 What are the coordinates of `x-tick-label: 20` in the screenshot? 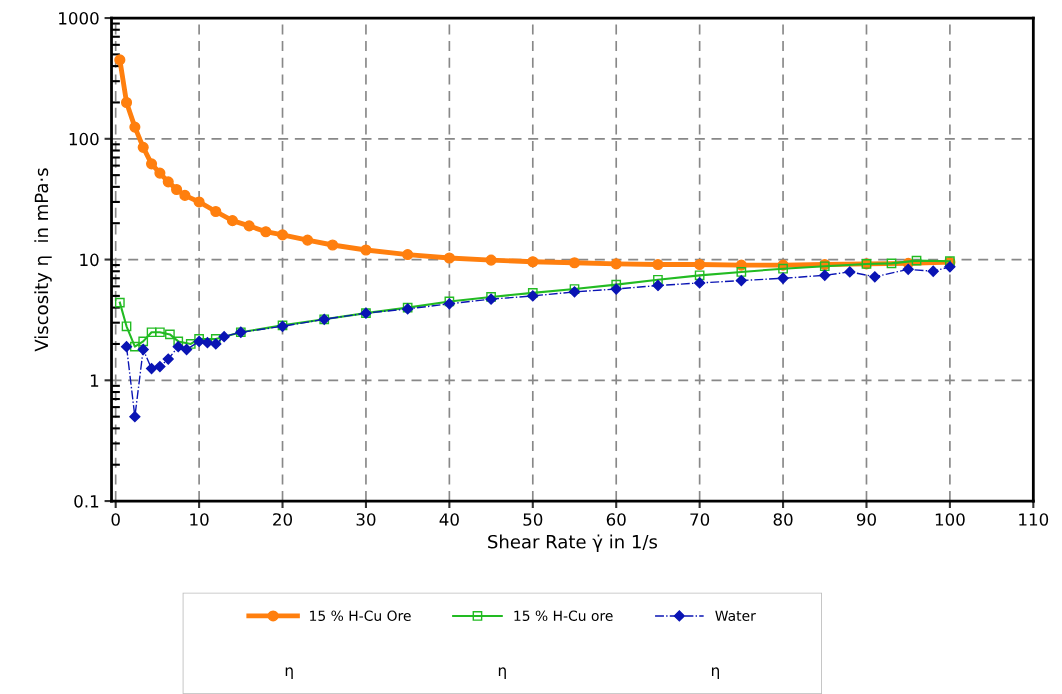 It's located at (283, 519).